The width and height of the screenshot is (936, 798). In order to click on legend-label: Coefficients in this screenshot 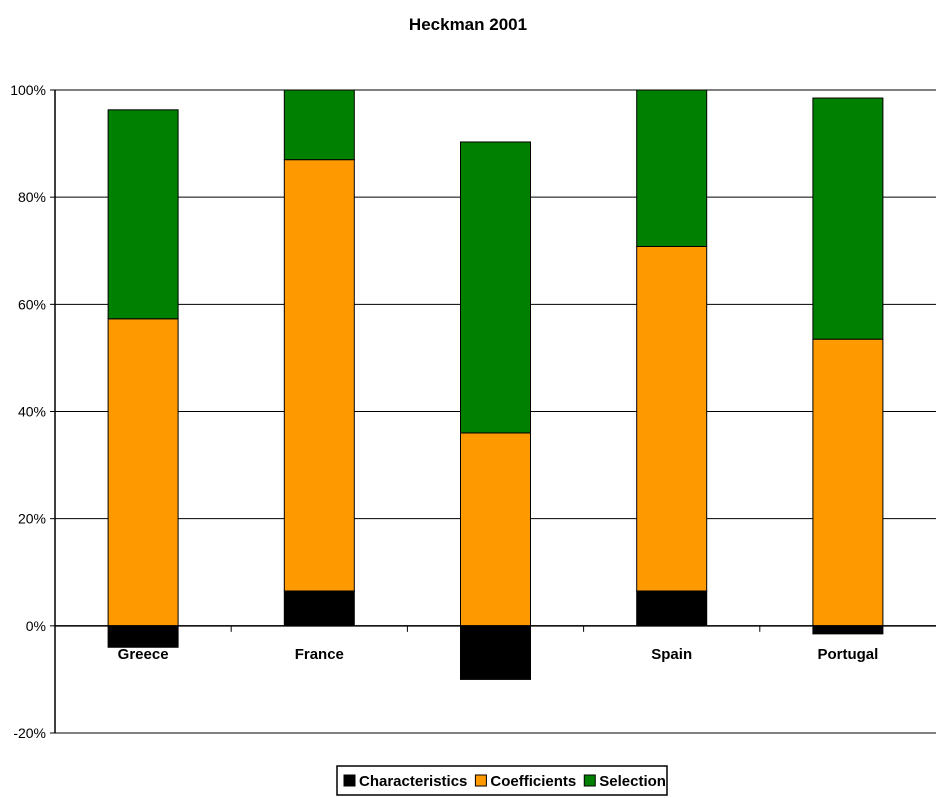, I will do `click(533, 781)`.